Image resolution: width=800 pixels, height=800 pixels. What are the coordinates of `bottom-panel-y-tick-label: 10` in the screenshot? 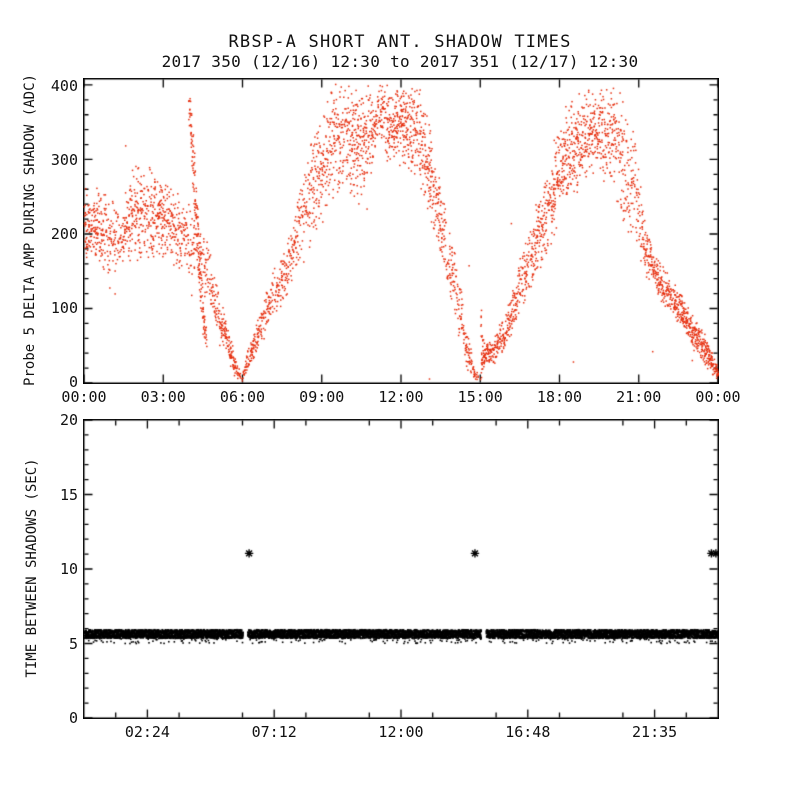 It's located at (68, 569).